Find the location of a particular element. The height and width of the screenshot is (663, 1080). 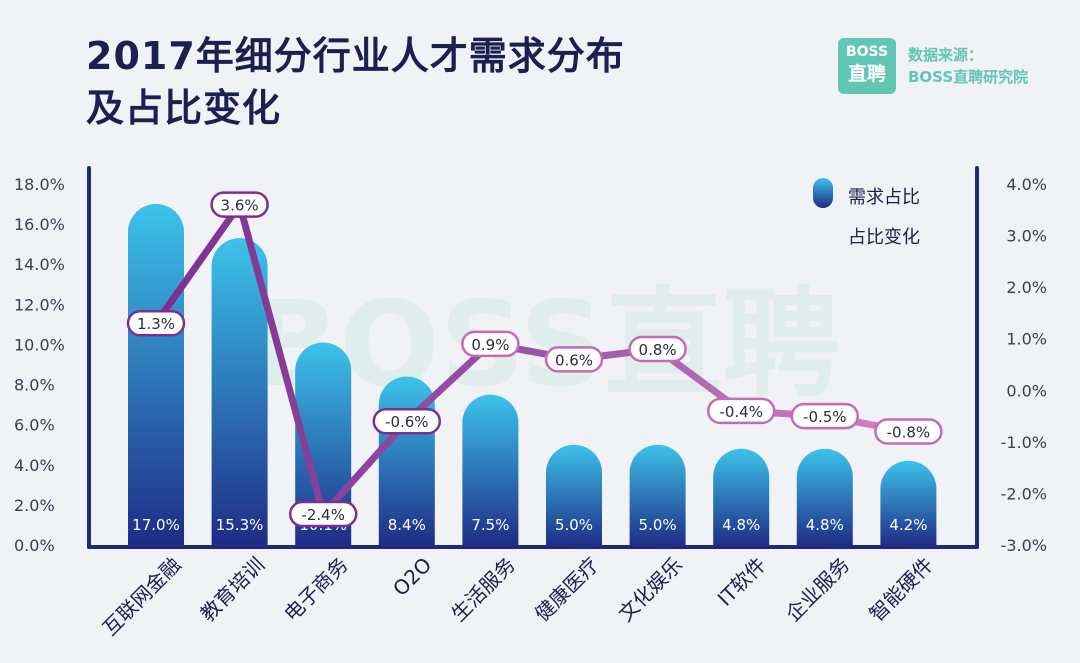

line-label-text: 3.6% is located at coordinates (240, 206).